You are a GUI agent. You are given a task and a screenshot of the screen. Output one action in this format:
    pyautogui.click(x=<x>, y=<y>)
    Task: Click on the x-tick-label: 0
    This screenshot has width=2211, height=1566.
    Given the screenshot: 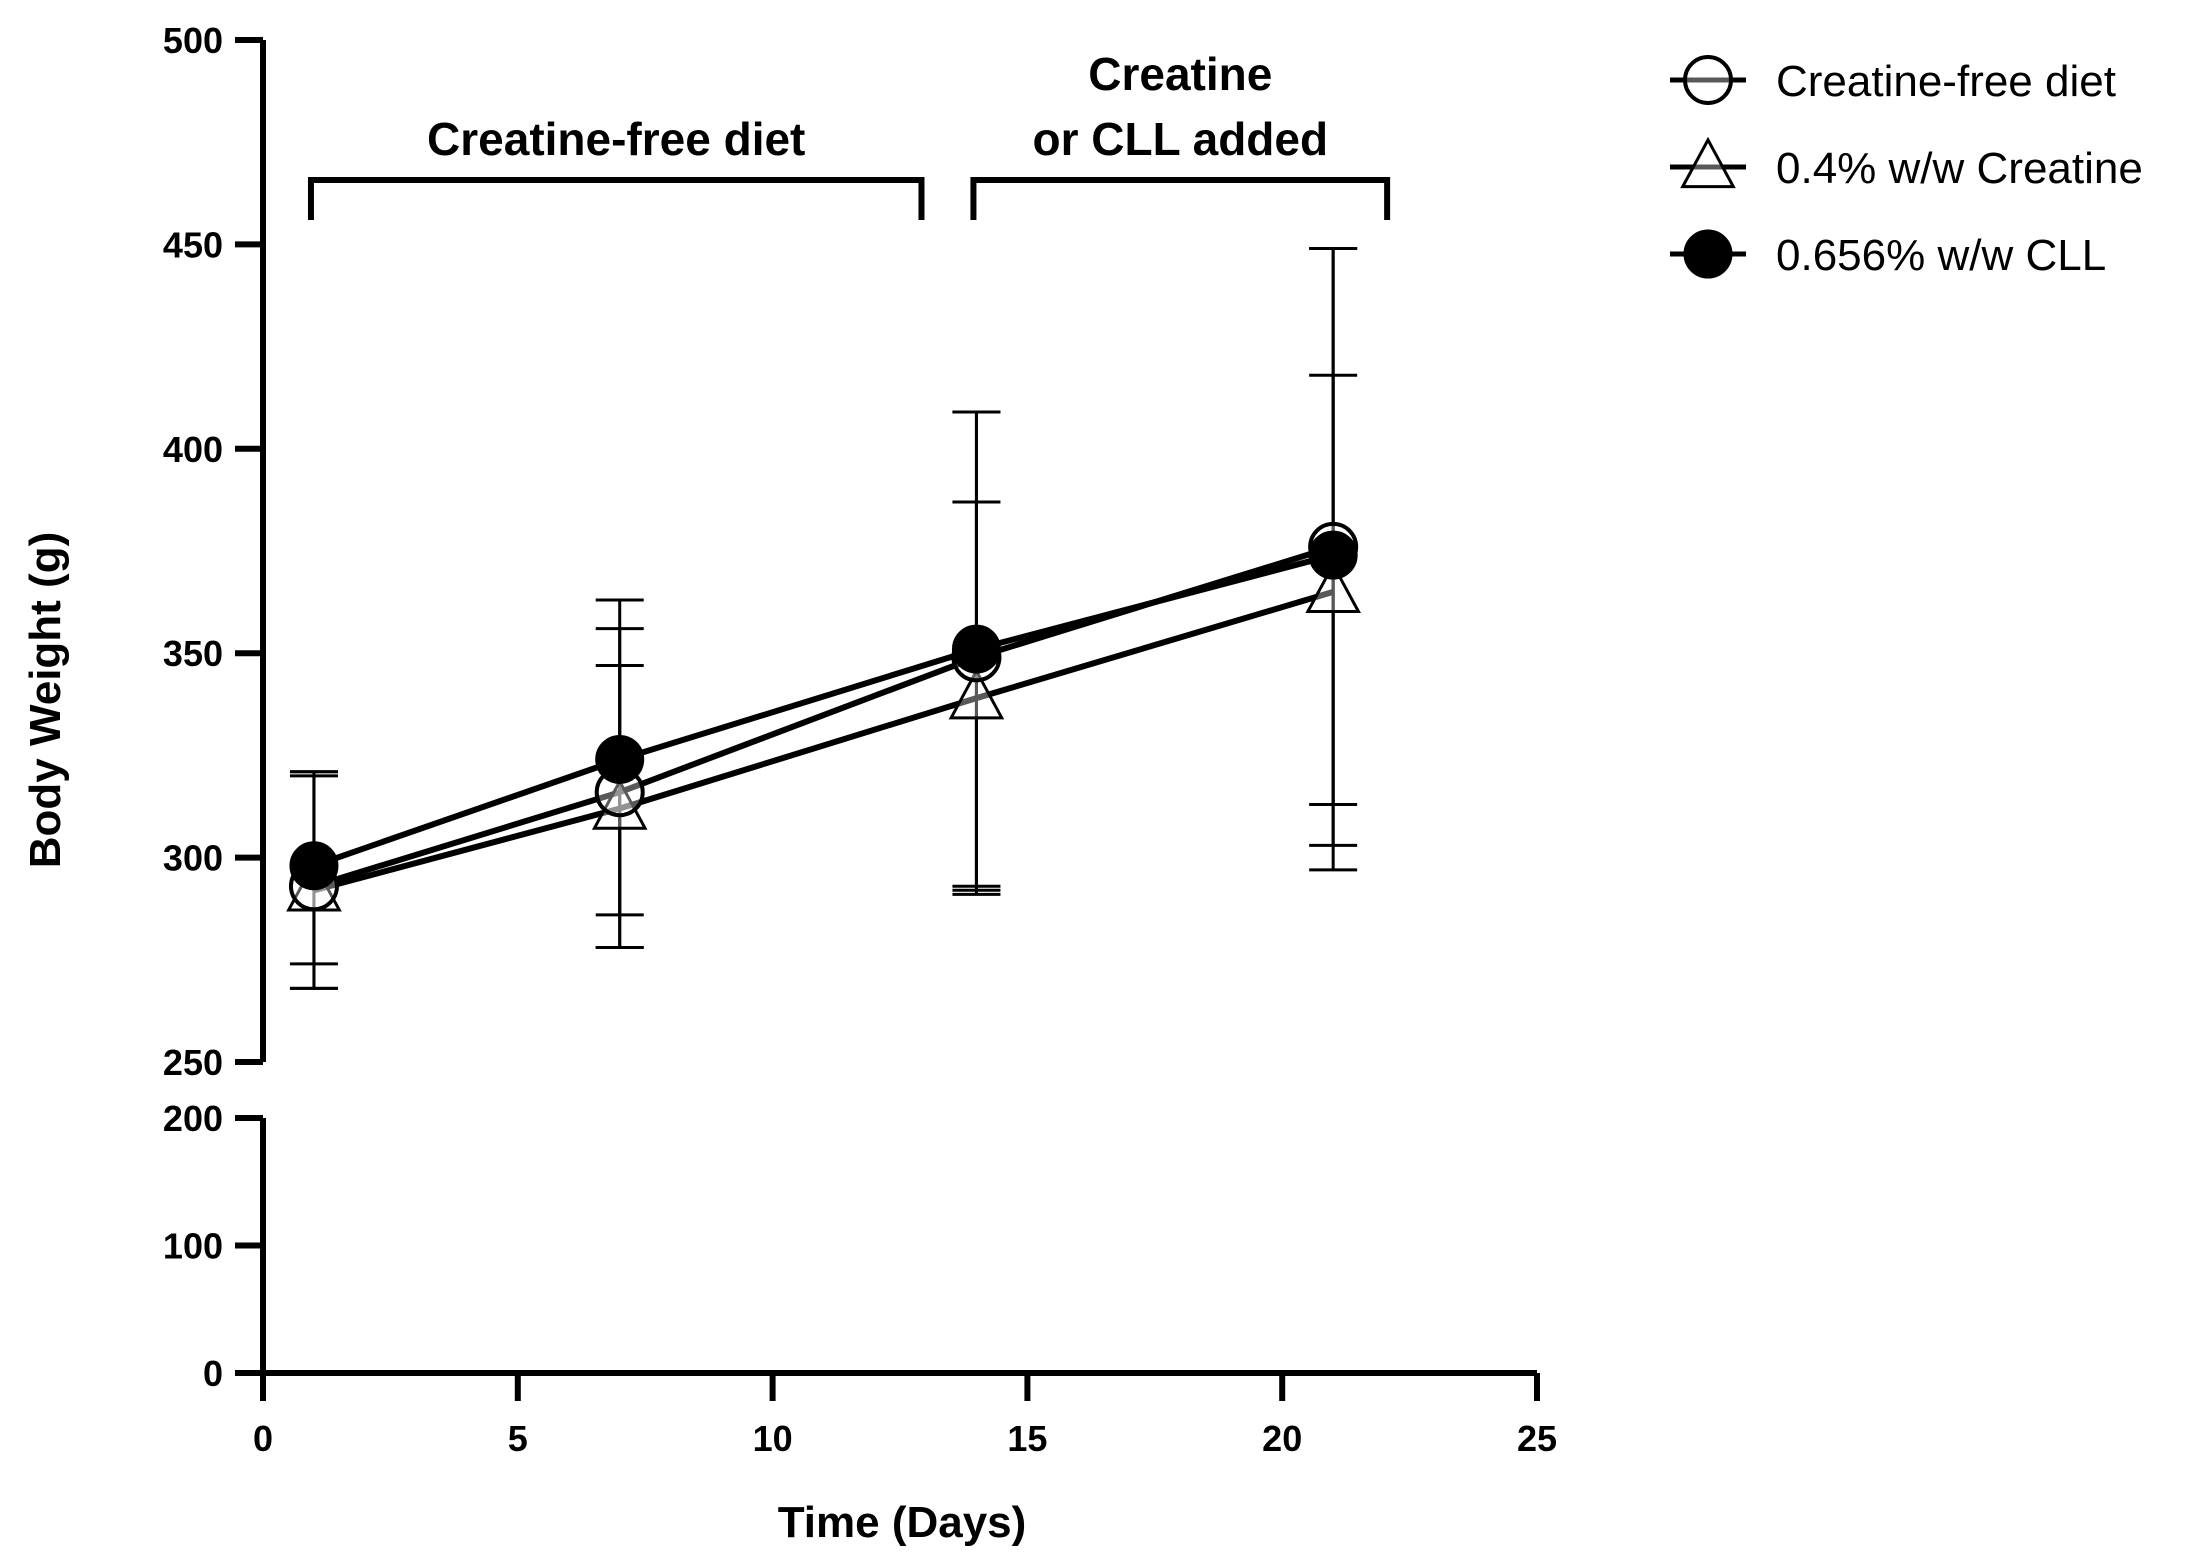 What is the action you would take?
    pyautogui.click(x=263, y=1438)
    